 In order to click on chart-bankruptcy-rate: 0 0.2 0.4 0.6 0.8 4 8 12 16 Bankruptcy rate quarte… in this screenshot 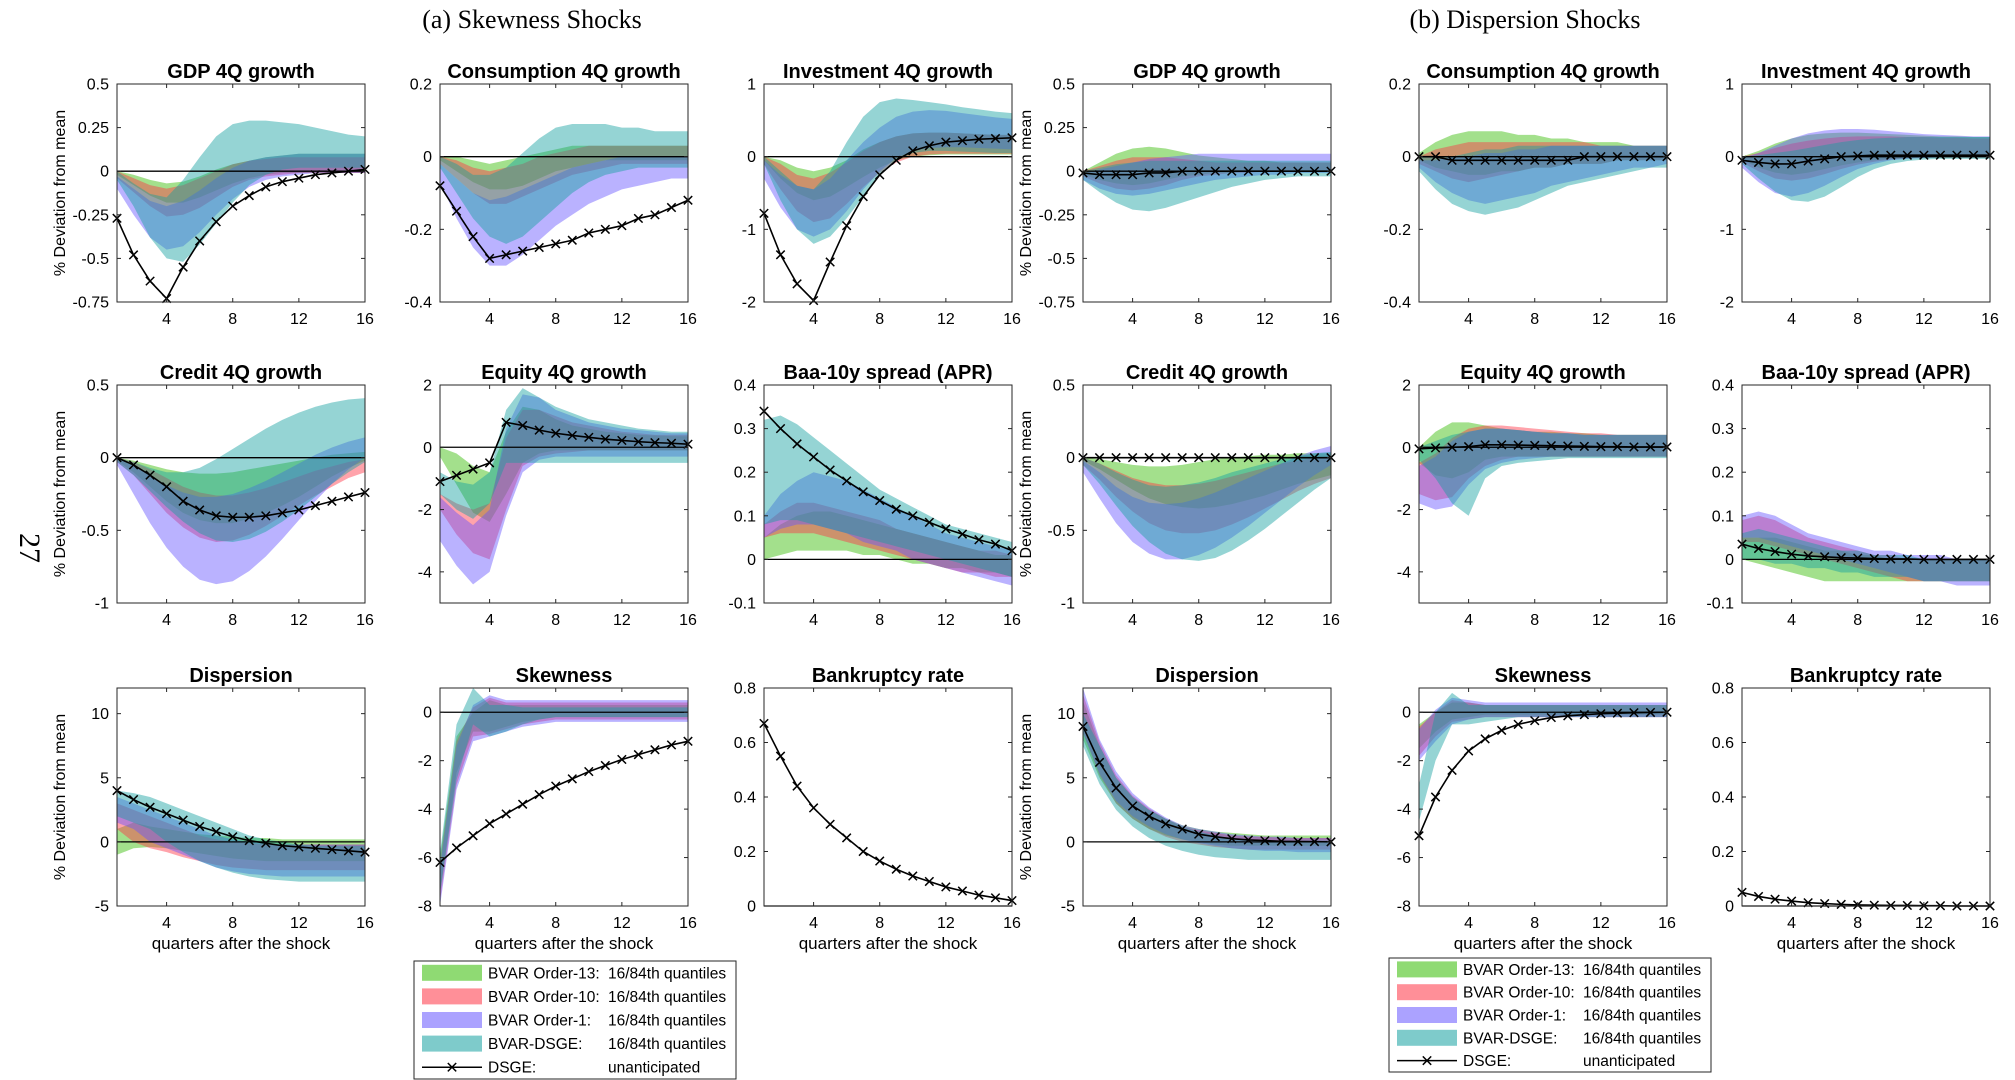, I will do `click(1855, 809)`.